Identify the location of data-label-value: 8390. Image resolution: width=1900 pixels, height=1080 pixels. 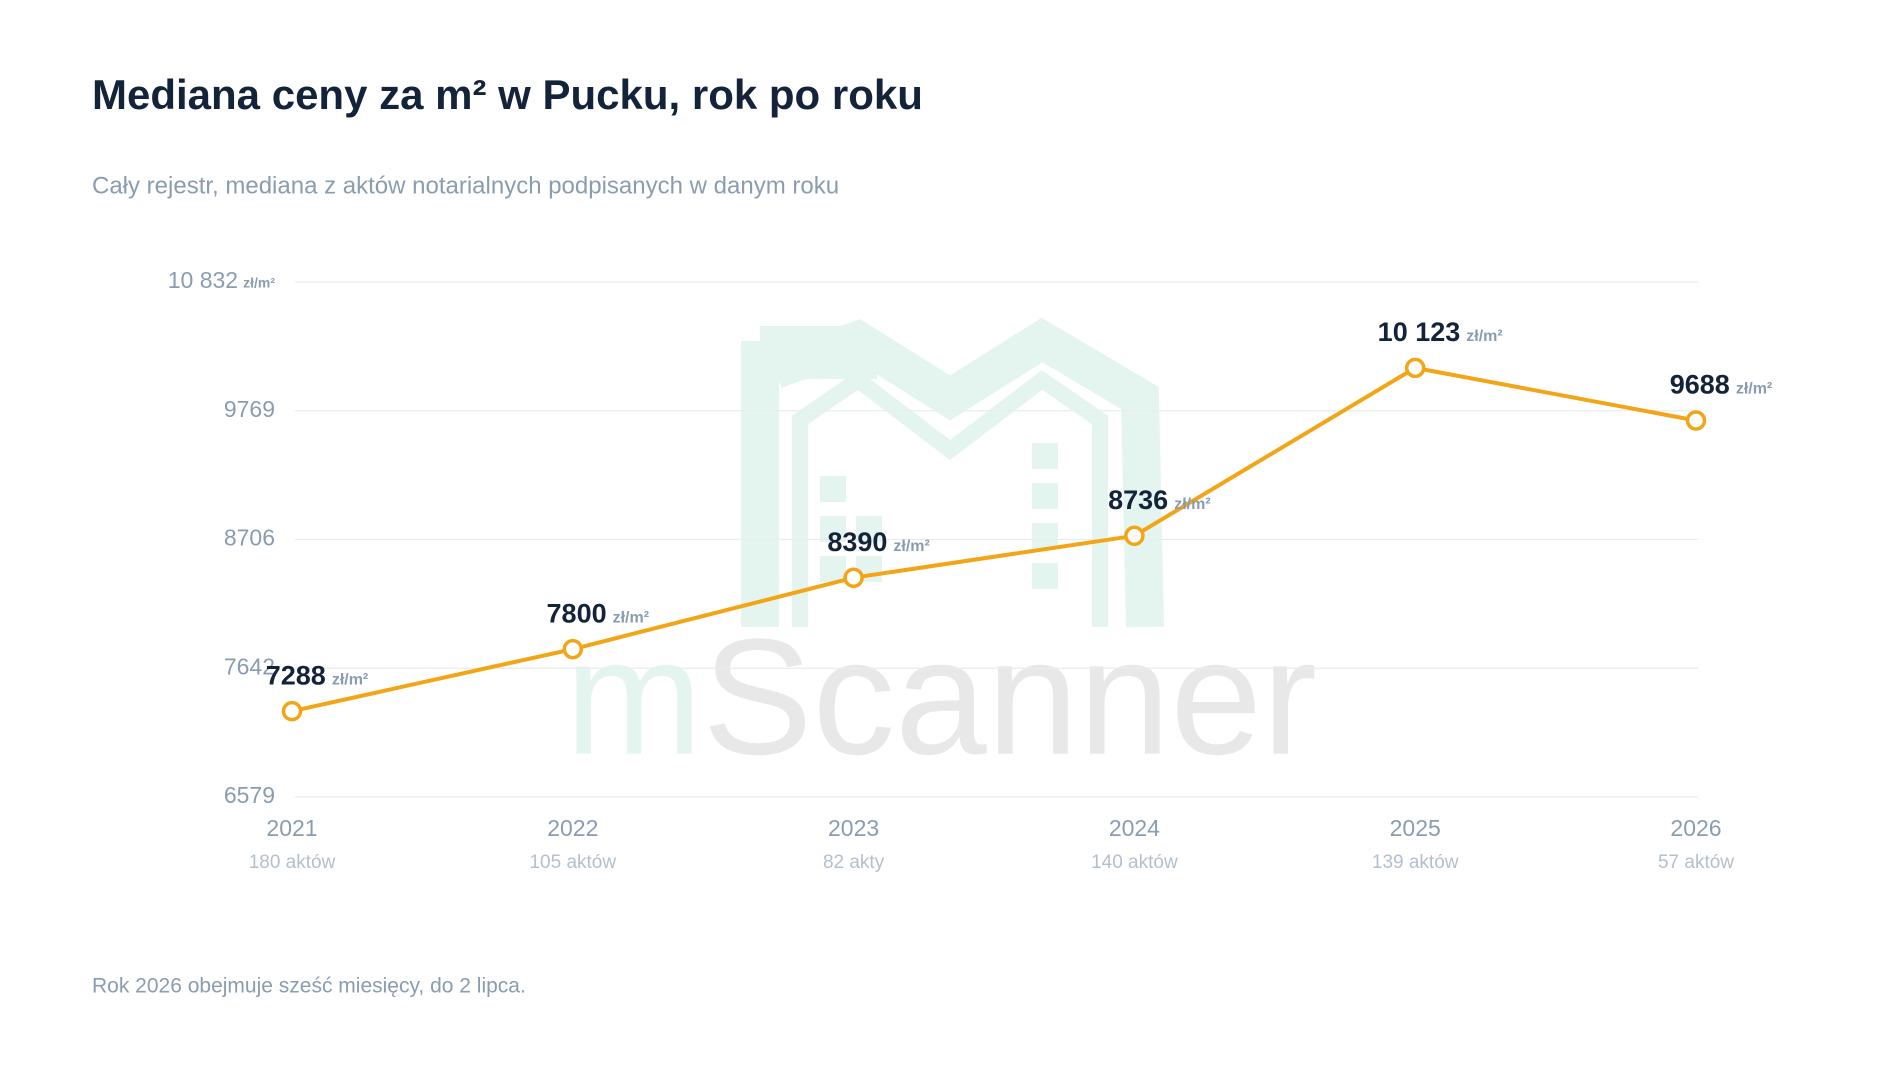
(857, 542).